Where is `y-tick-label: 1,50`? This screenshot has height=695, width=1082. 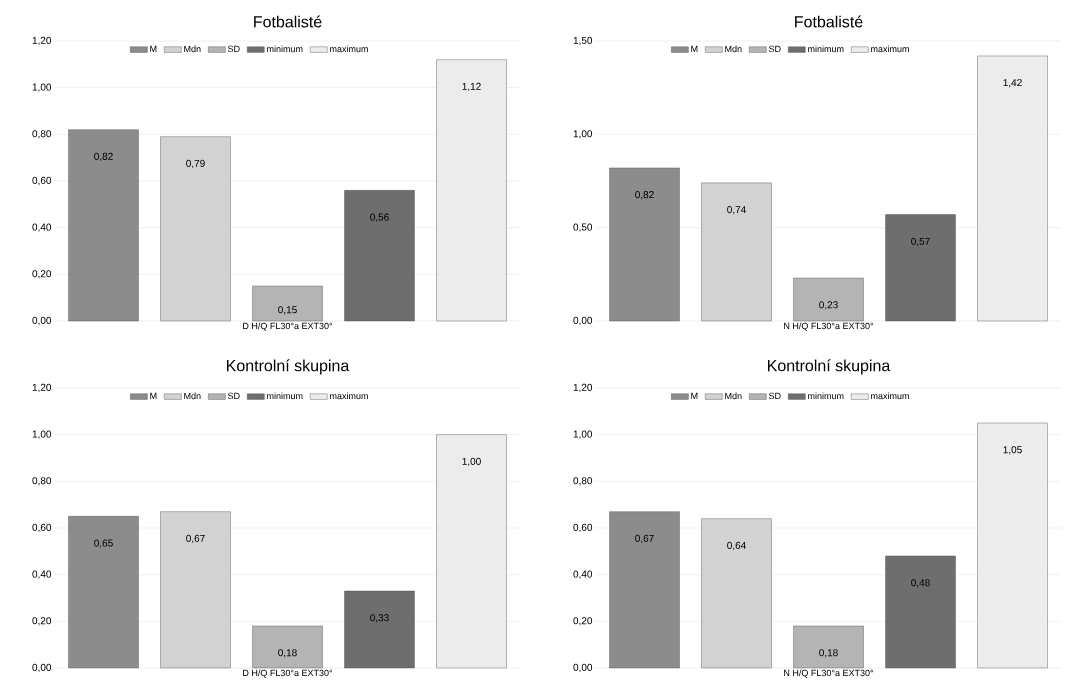
y-tick-label: 1,50 is located at coordinates (583, 41).